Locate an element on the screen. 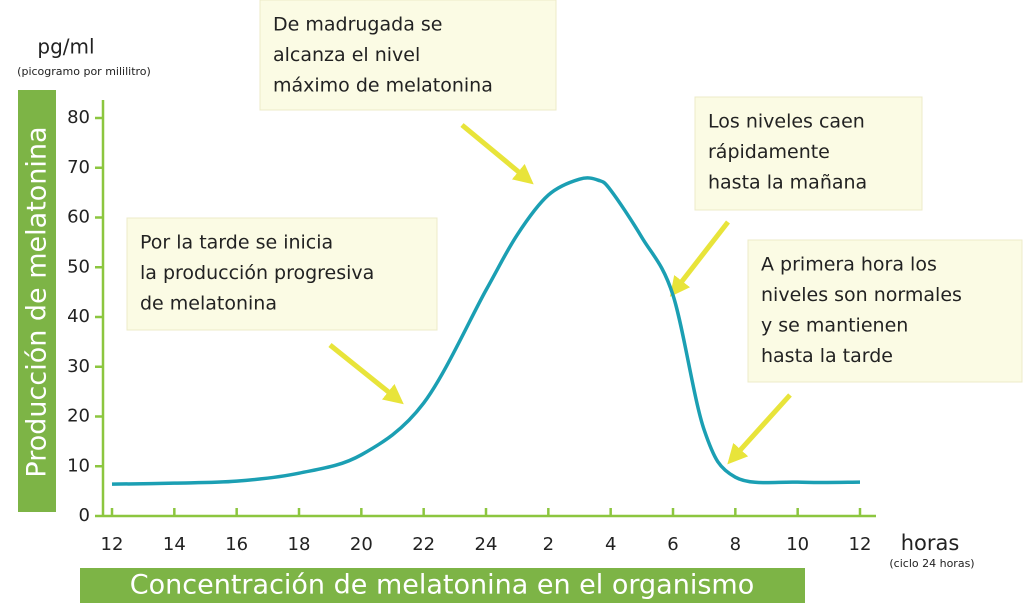 This screenshot has height=603, width=1023. x-tick-label: 10 is located at coordinates (797, 544).